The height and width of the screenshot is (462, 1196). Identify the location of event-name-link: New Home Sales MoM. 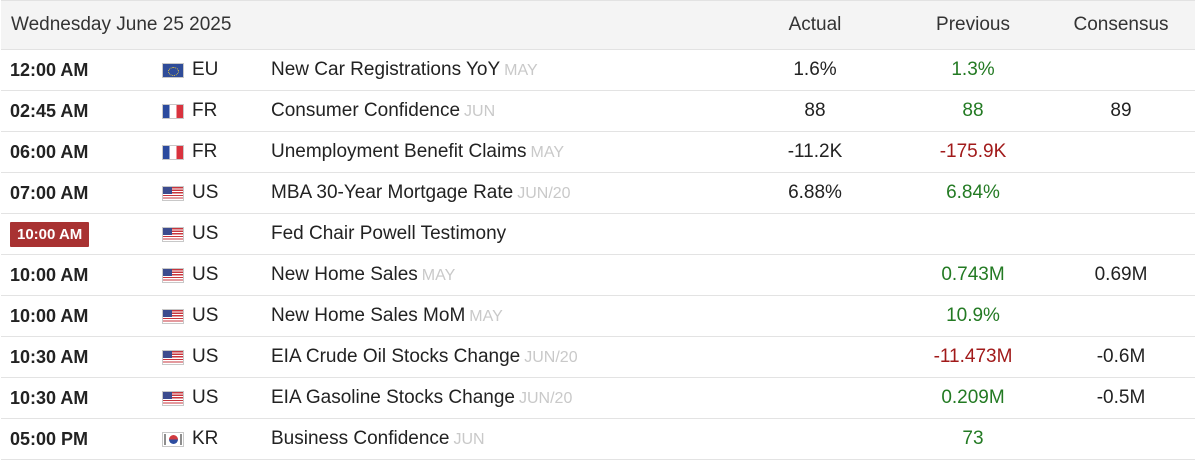
(368, 315).